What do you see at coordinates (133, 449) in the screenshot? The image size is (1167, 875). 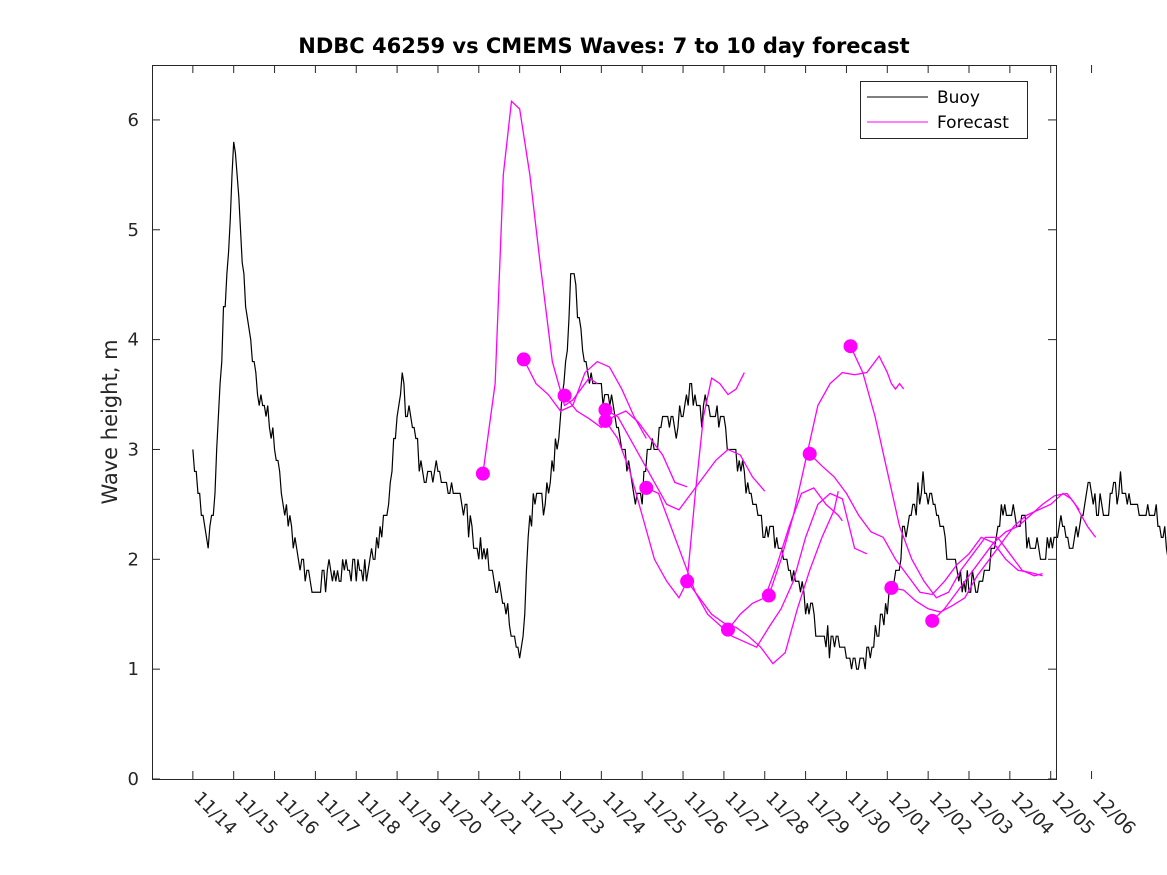 I see `y-tick-label-3: 3` at bounding box center [133, 449].